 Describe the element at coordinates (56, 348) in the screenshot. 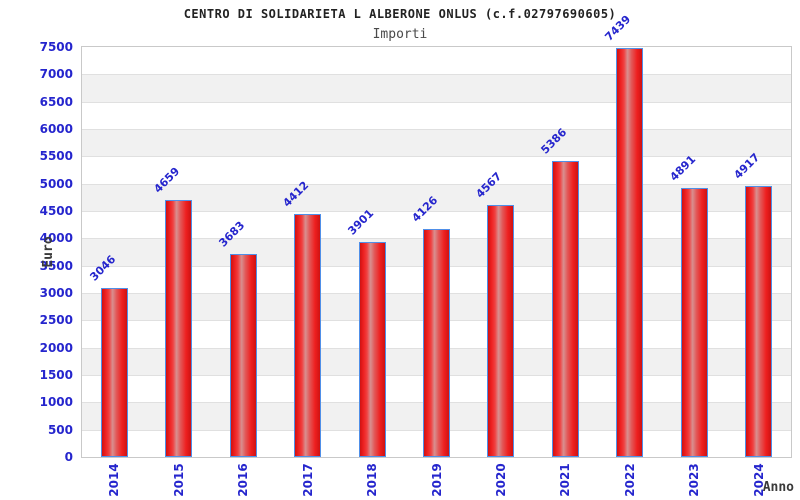

I see `y-tick-label: 2000` at that location.